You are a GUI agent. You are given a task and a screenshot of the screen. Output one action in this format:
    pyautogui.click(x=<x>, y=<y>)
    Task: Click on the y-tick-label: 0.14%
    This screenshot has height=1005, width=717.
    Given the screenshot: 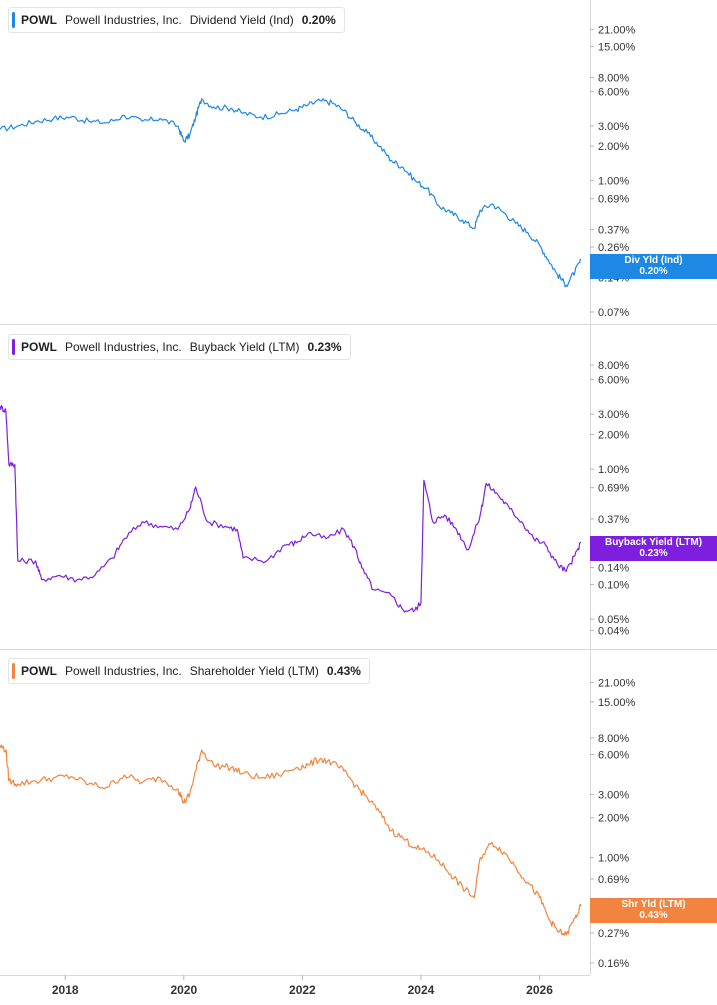 What is the action you would take?
    pyautogui.click(x=613, y=569)
    